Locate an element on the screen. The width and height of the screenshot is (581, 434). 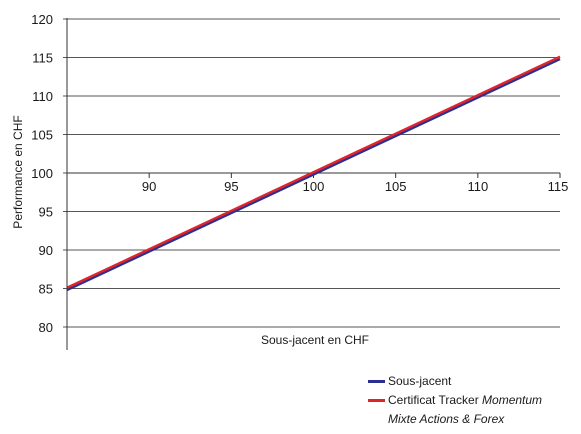
legend-label-sous-jacent: Sous-jacent is located at coordinates (420, 381).